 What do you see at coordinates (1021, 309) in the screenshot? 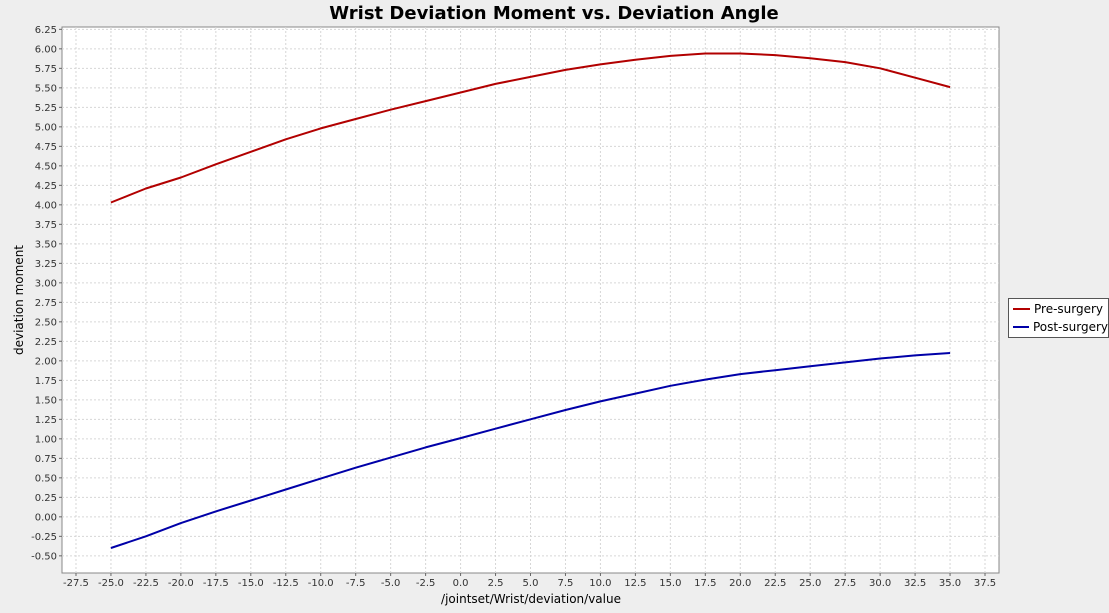
I see `legend-swatch-pre-surgery` at bounding box center [1021, 309].